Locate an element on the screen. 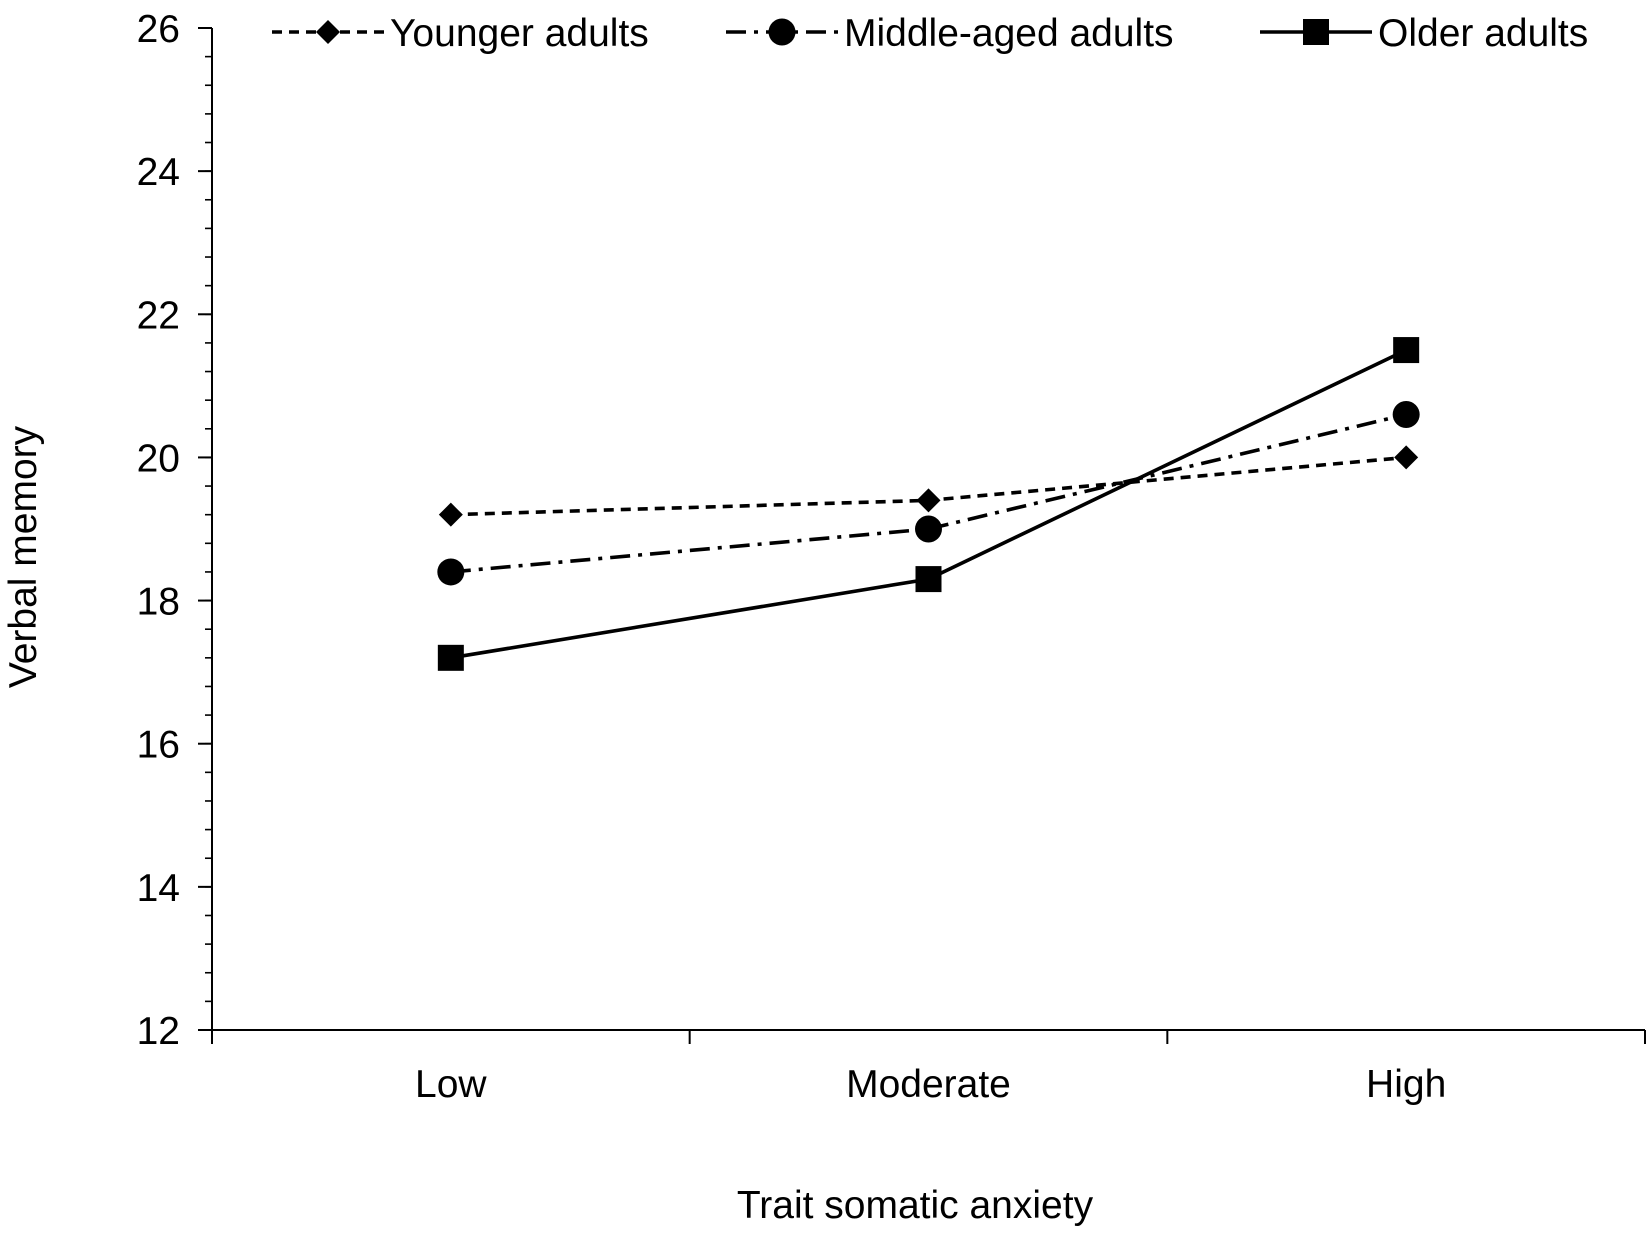 Image resolution: width=1650 pixels, height=1238 pixels. data-point-older-adults-high is located at coordinates (1406, 350).